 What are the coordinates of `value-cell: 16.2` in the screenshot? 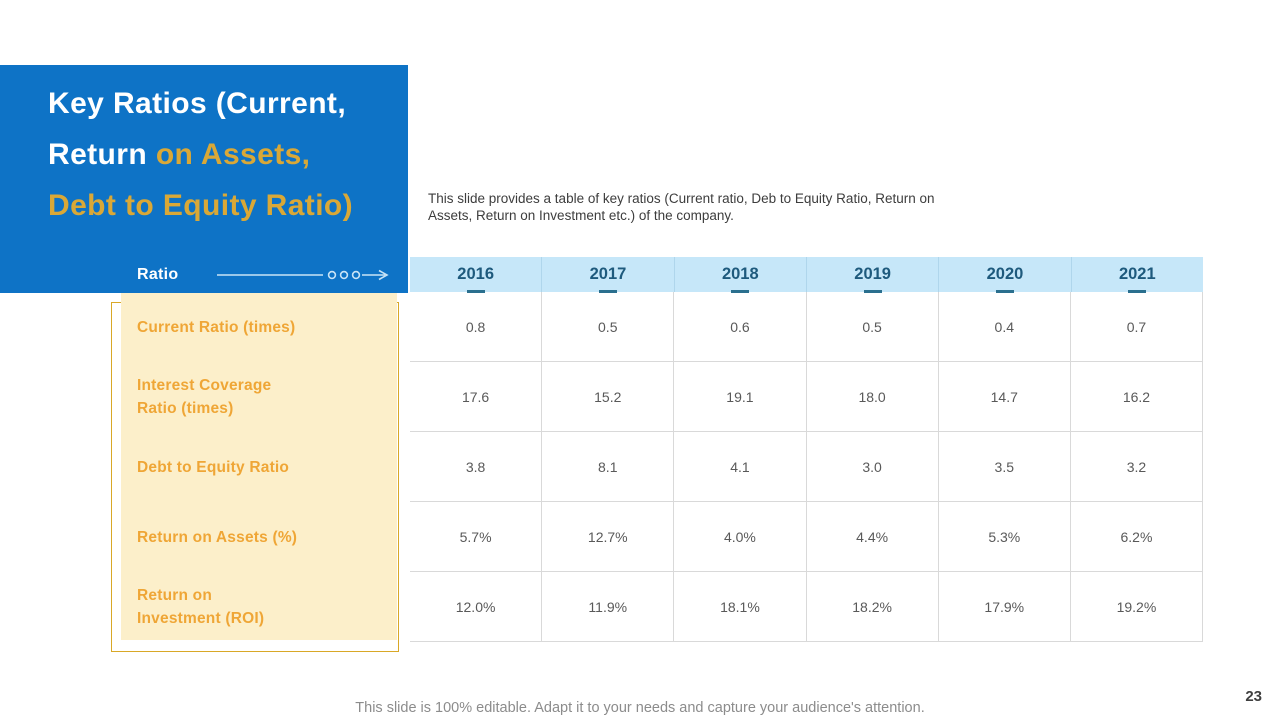 It's located at (1136, 396).